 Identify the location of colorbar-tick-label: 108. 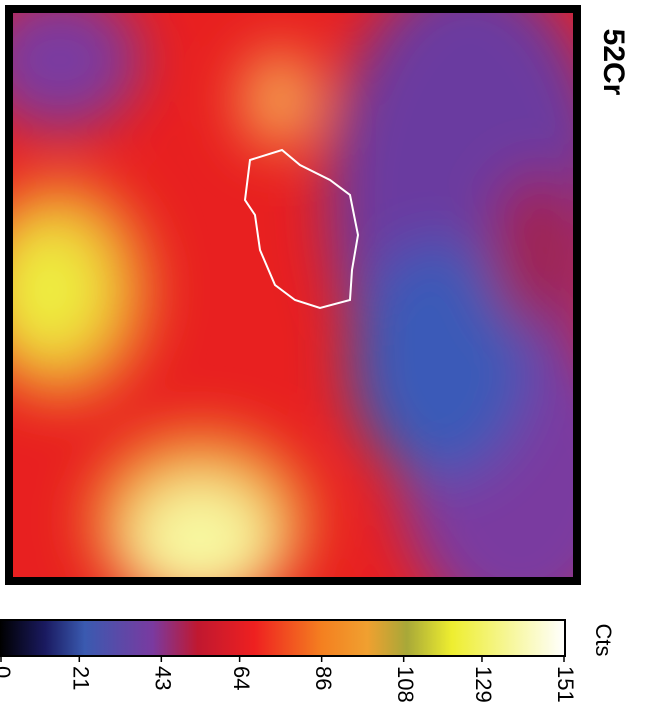
(405, 684).